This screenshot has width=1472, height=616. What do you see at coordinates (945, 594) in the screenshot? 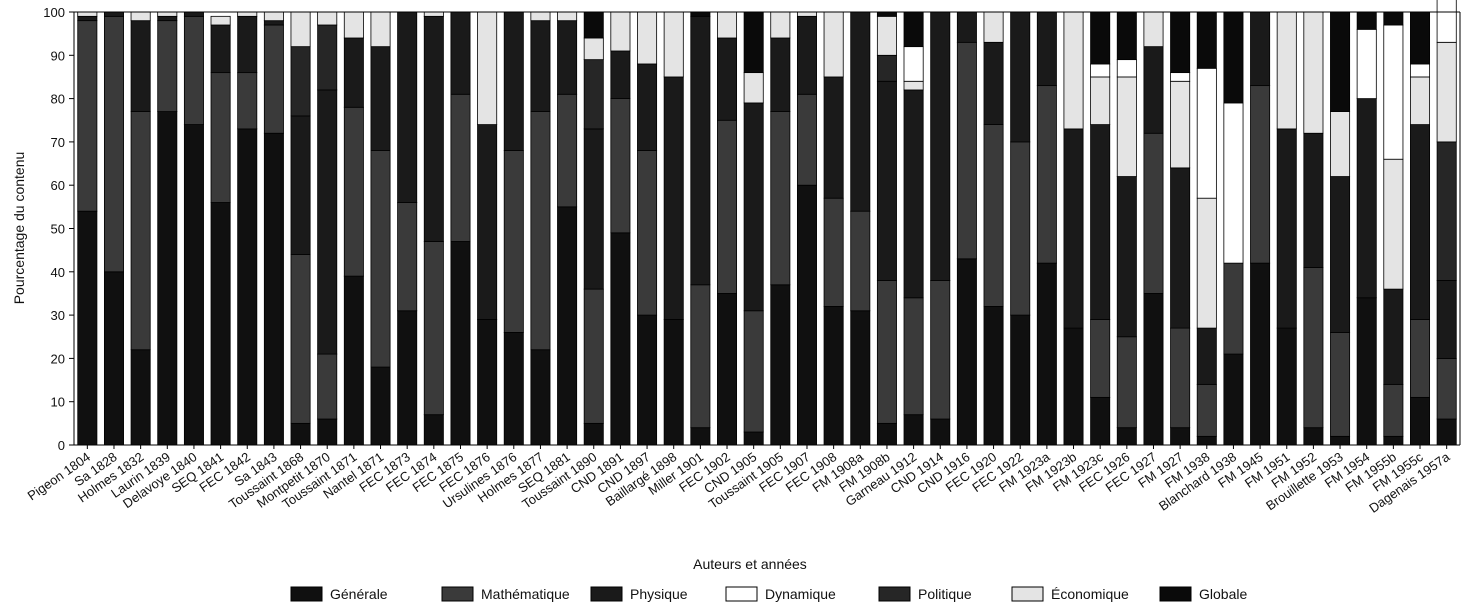
I see `legend-label: Politique` at bounding box center [945, 594].